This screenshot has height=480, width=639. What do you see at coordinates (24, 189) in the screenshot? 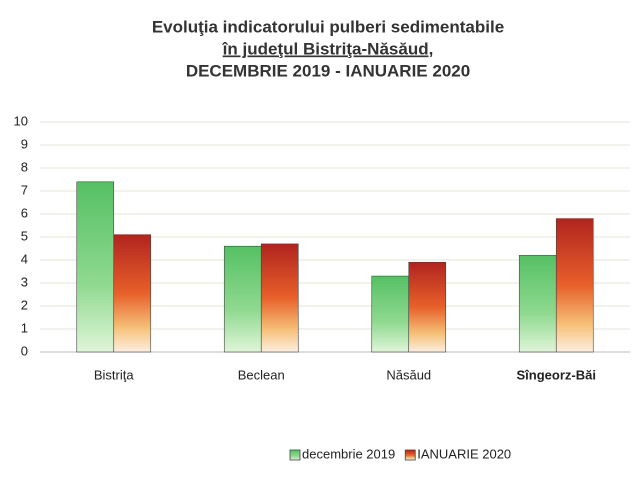
I see `y-tick-label: 7` at bounding box center [24, 189].